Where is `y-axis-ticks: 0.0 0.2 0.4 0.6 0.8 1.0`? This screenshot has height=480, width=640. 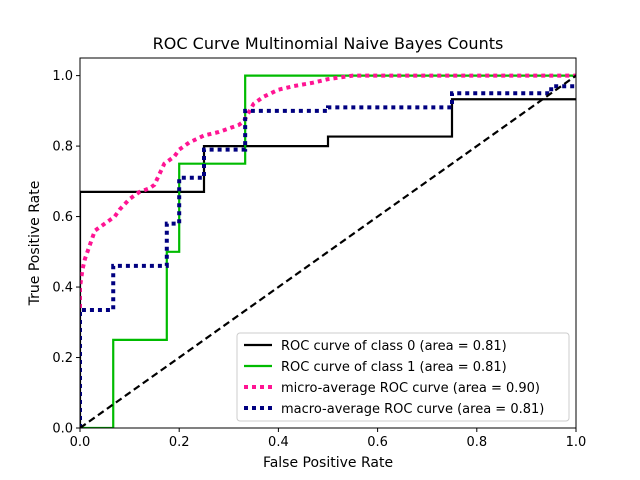
y-axis-ticks: 0.0 0.2 0.4 0.6 0.8 1.0 is located at coordinates (66, 253).